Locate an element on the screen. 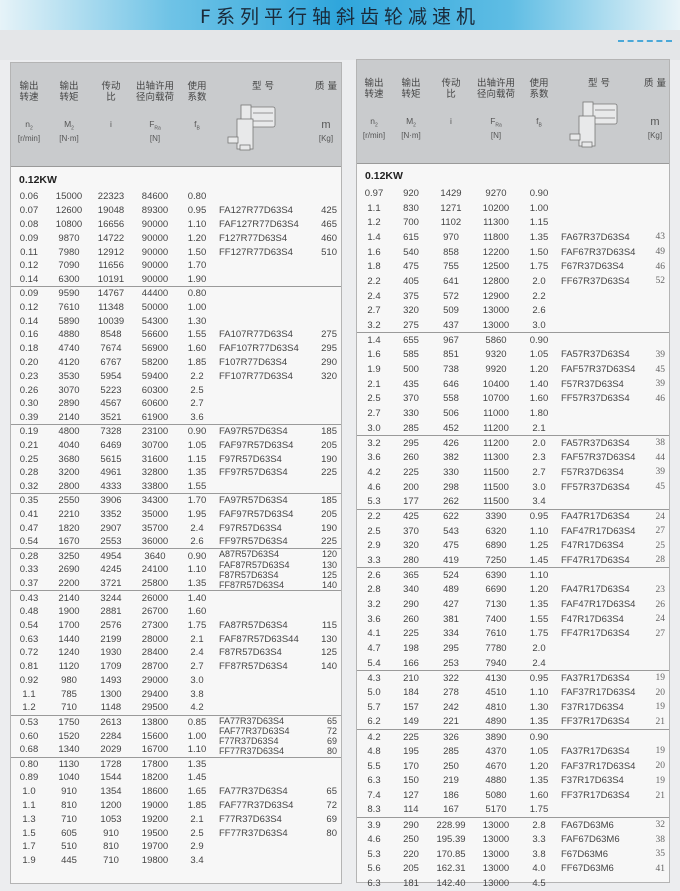 This screenshot has height=891, width=680. ratio-cell: 967 is located at coordinates (451, 340).